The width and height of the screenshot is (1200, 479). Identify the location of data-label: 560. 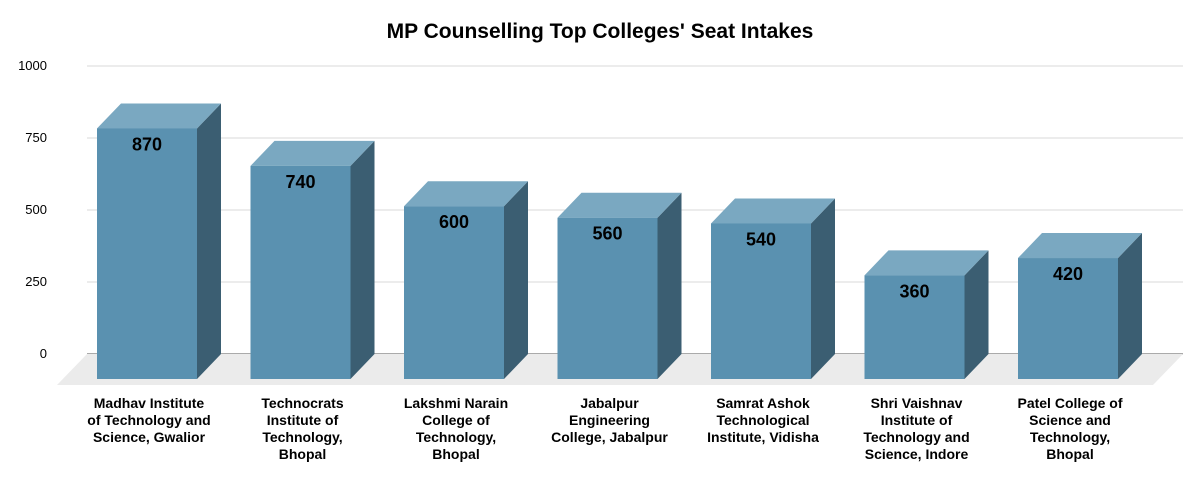
(607, 234).